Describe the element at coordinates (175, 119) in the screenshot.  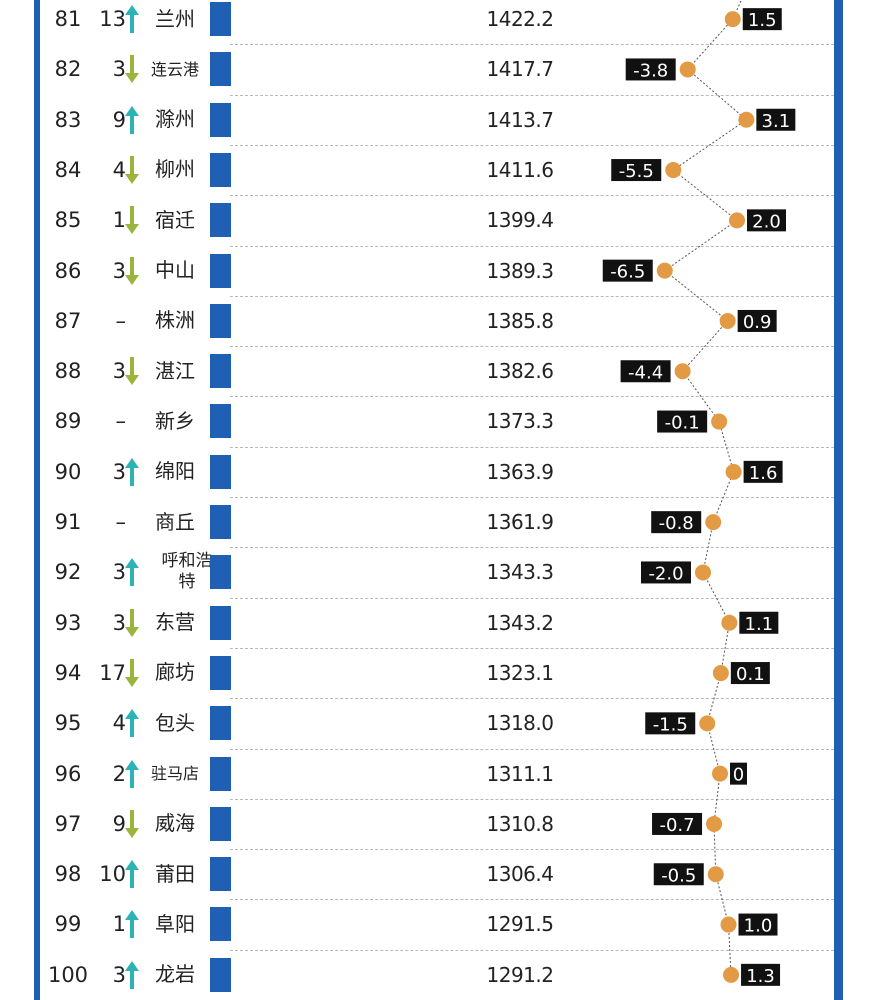
I see `city-name: 滁州` at that location.